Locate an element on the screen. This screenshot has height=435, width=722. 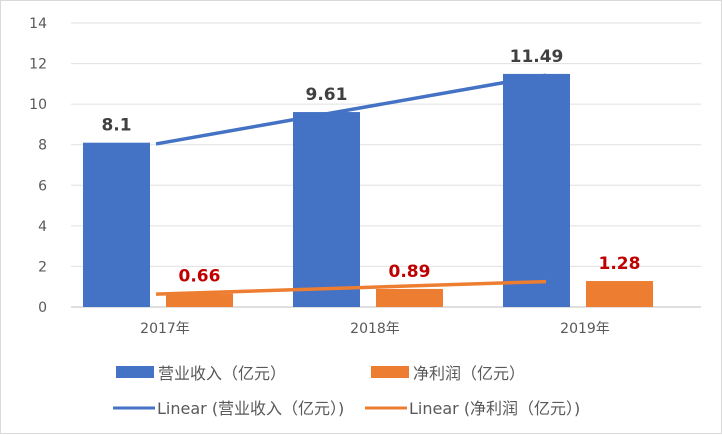
data-label: 0.66 is located at coordinates (200, 277).